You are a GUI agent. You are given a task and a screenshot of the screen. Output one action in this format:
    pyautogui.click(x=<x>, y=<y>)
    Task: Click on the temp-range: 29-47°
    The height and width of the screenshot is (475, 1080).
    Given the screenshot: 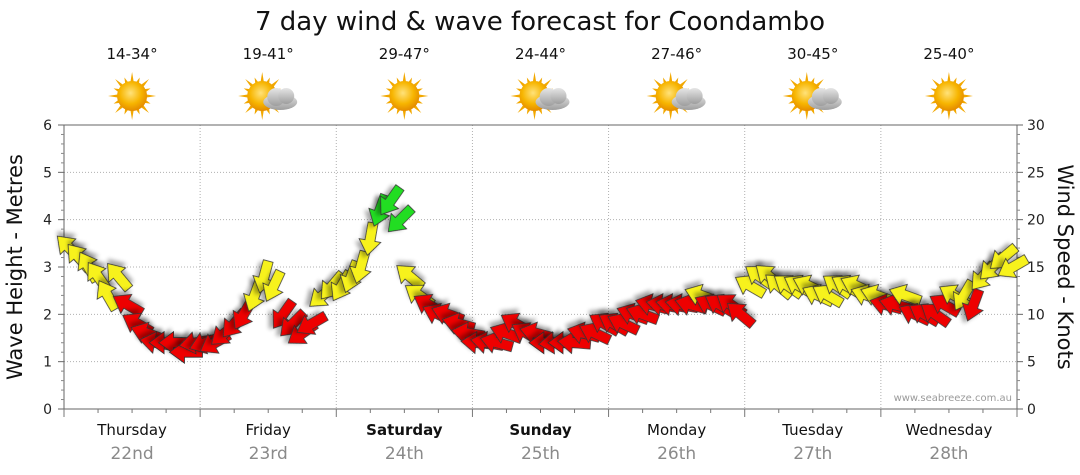 What is the action you would take?
    pyautogui.click(x=404, y=54)
    